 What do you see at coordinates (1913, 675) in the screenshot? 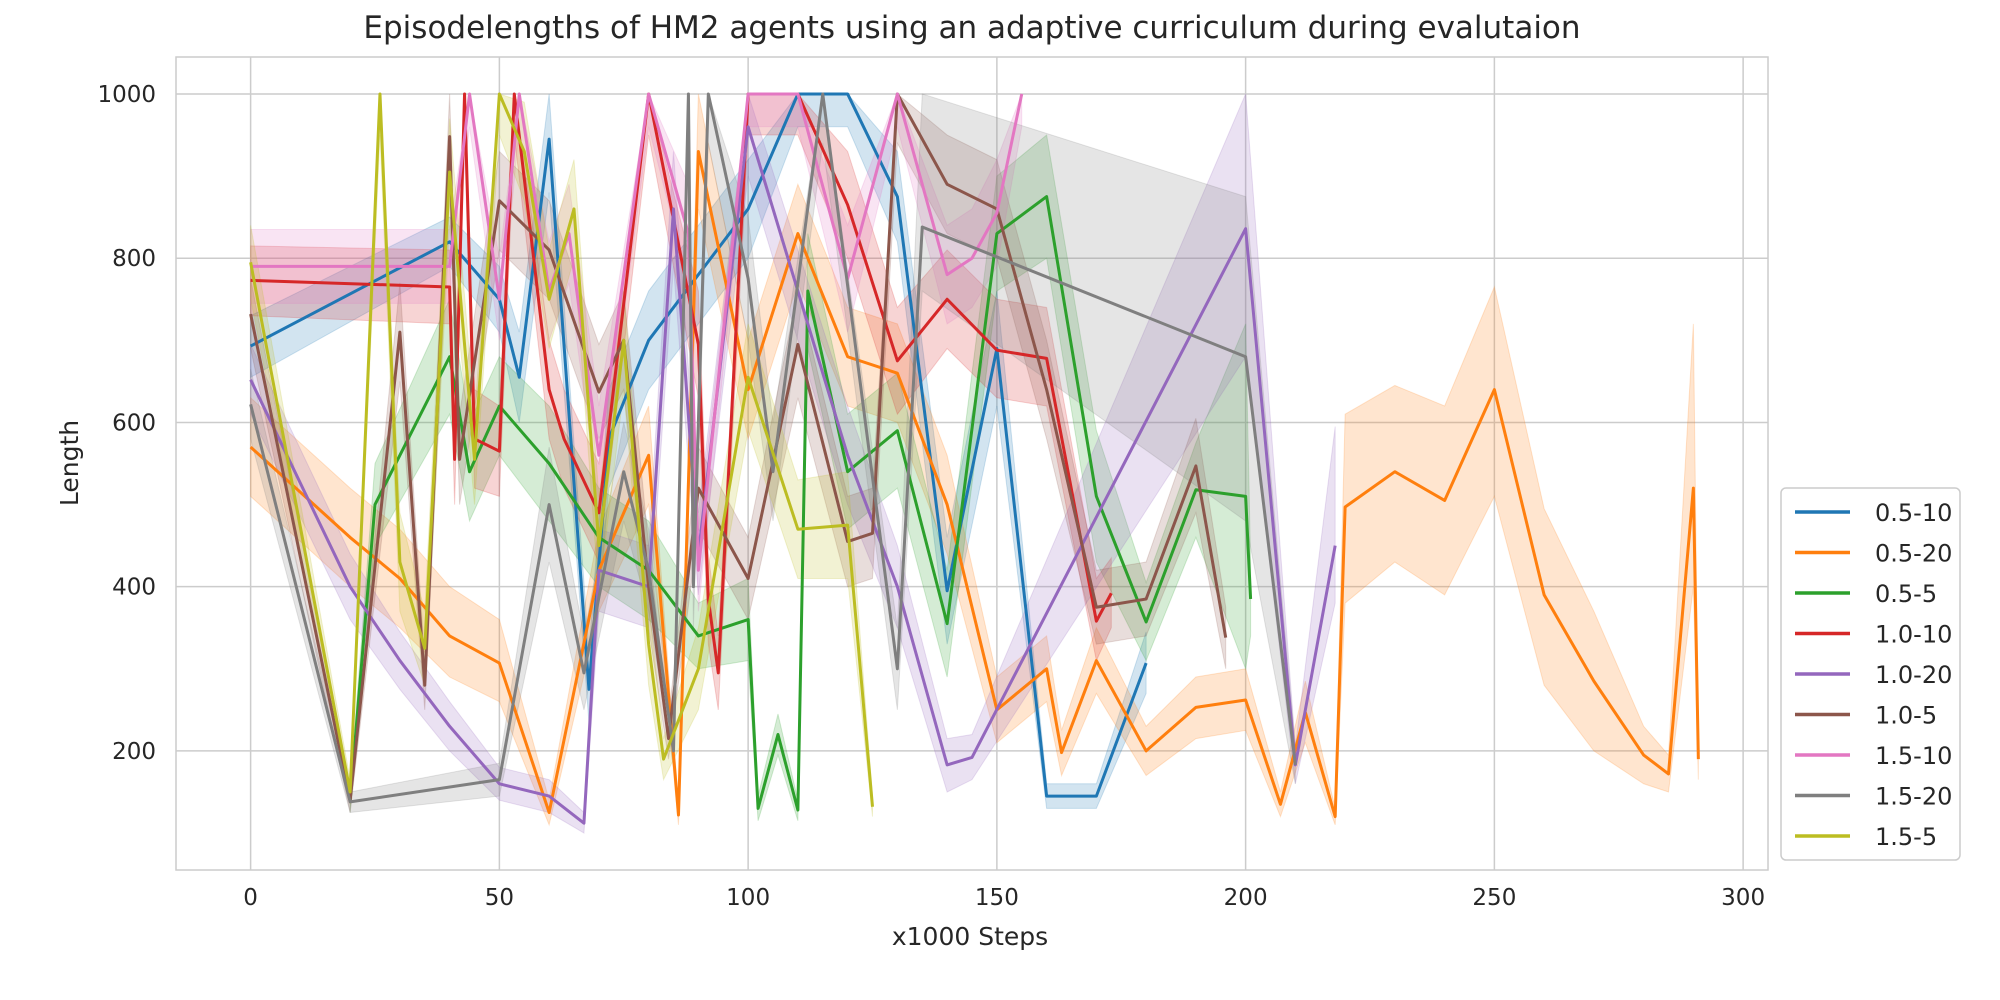
I see `legend-label-1_0-20: 1.0-20` at bounding box center [1913, 675].